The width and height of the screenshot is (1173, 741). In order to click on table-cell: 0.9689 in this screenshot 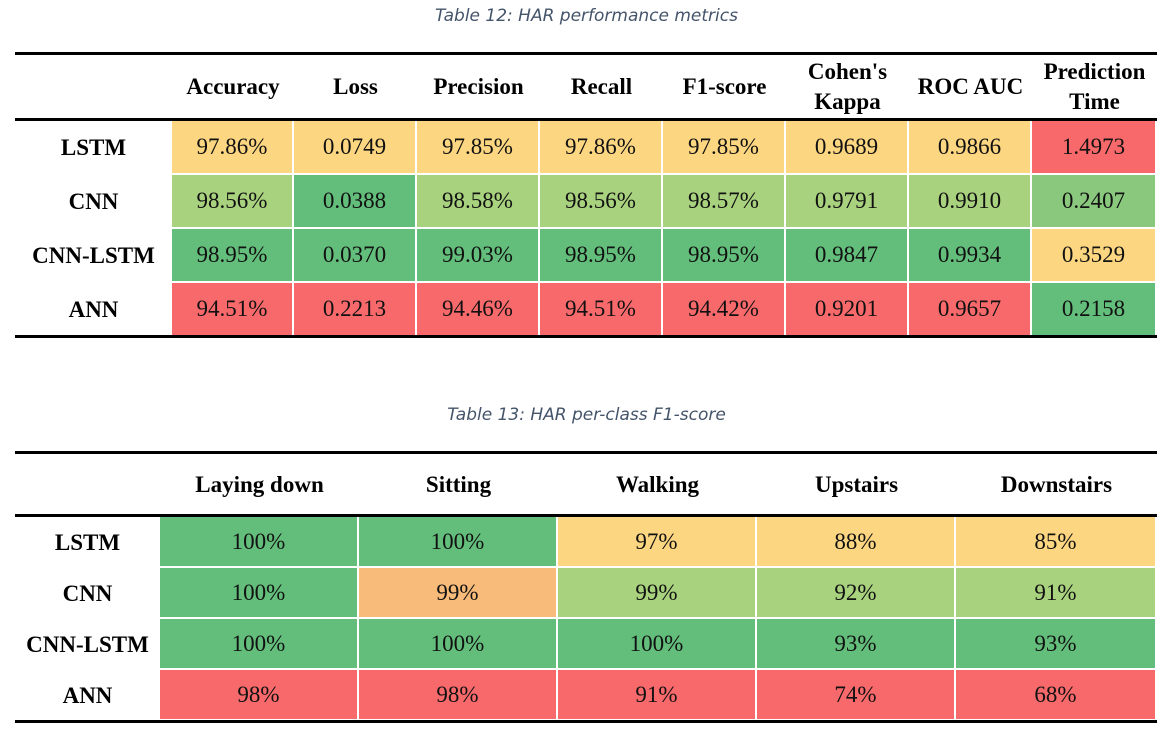, I will do `click(847, 148)`.